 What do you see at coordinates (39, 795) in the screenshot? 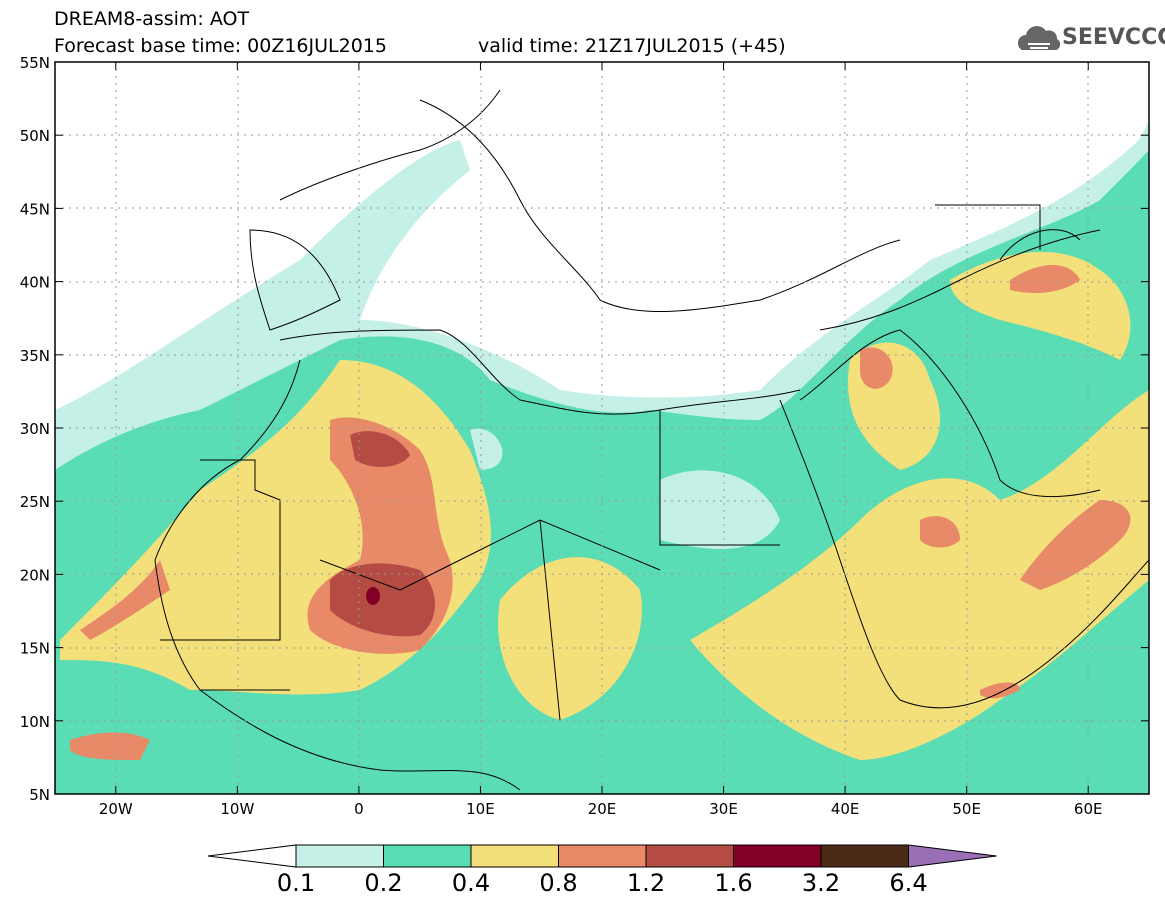
I see `lat-tick-label: 5N` at bounding box center [39, 795].